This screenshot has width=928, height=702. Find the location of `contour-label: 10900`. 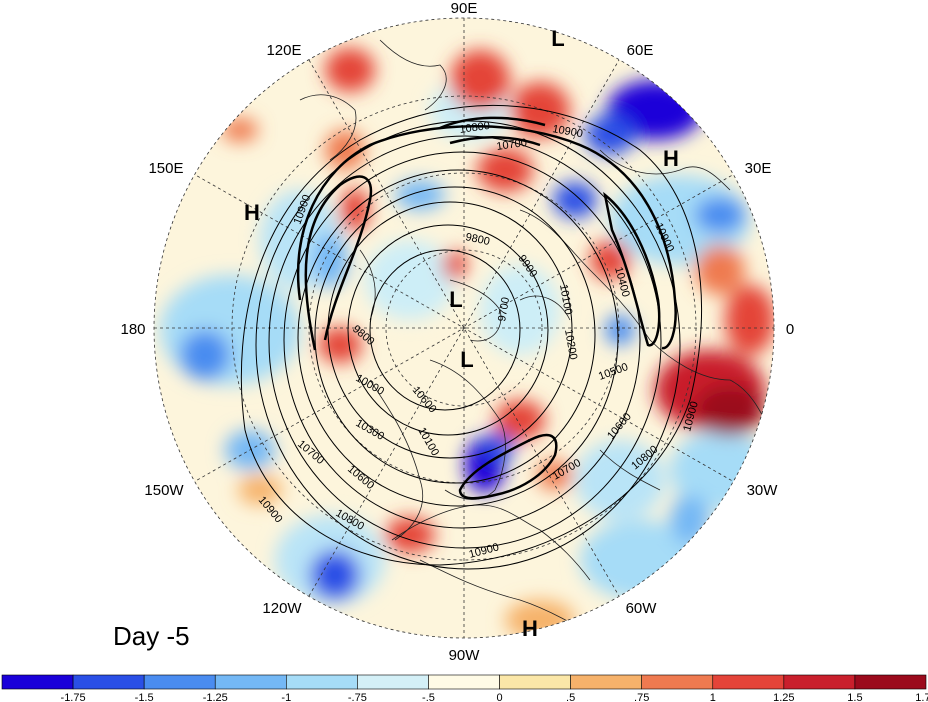

contour-label: 10900 is located at coordinates (567, 131).